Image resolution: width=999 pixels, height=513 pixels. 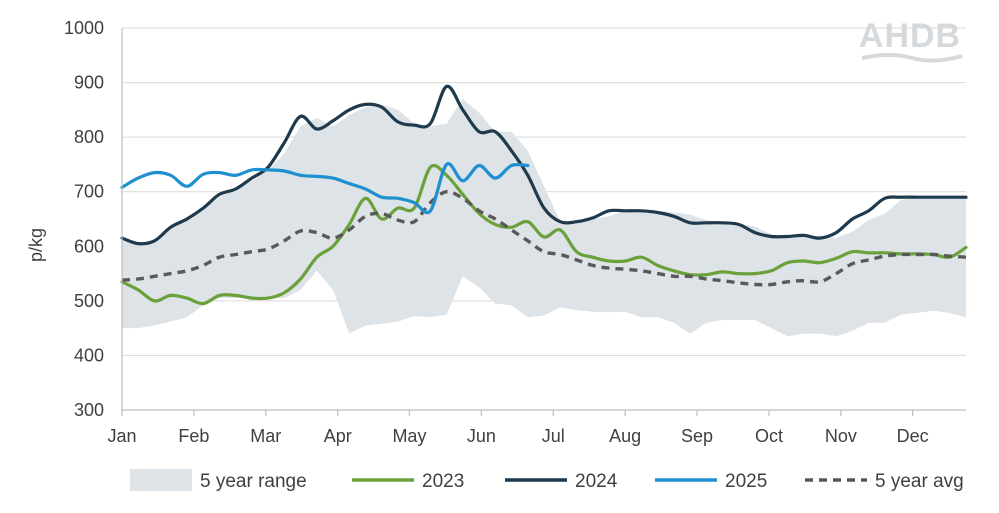 What do you see at coordinates (443, 481) in the screenshot?
I see `legend-label: 2023` at bounding box center [443, 481].